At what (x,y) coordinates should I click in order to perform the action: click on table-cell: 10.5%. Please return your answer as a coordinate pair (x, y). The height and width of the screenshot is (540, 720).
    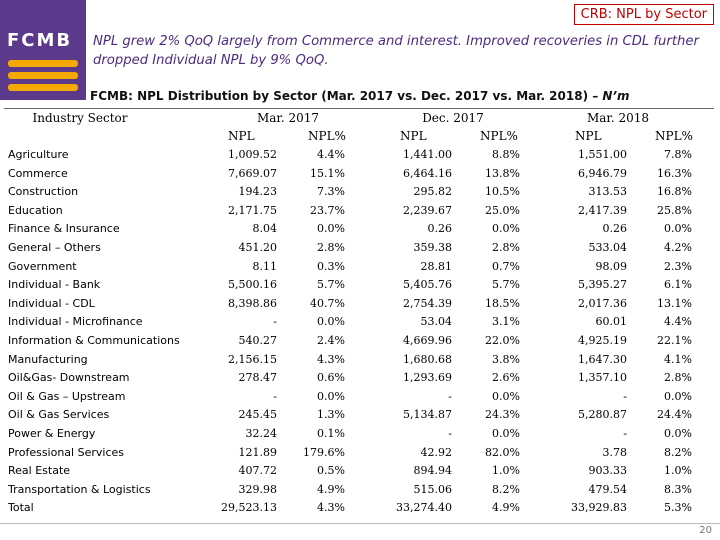
    Looking at the image, I should click on (502, 192).